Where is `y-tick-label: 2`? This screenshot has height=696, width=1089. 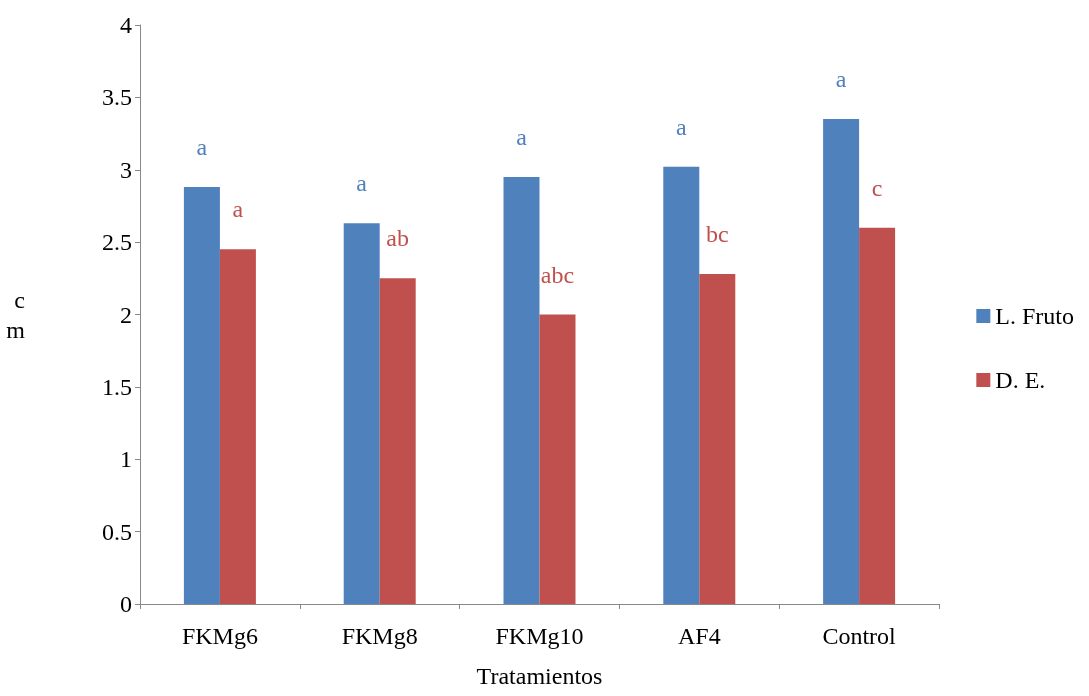
y-tick-label: 2 is located at coordinates (126, 314).